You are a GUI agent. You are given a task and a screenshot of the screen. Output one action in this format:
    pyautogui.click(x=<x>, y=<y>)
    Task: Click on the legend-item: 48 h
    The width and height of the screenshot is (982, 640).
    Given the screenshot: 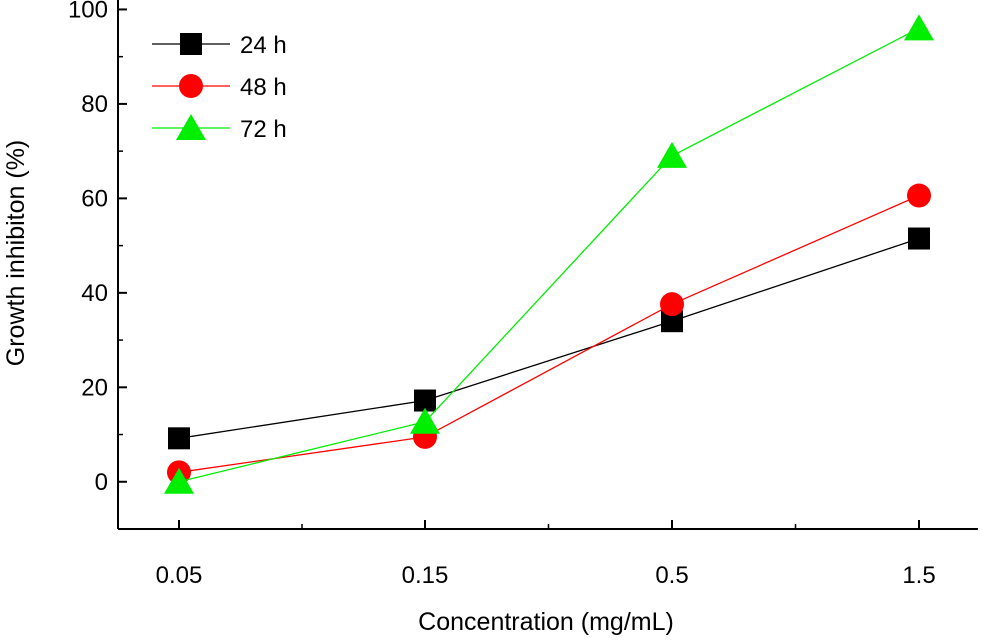 What is the action you would take?
    pyautogui.click(x=219, y=87)
    